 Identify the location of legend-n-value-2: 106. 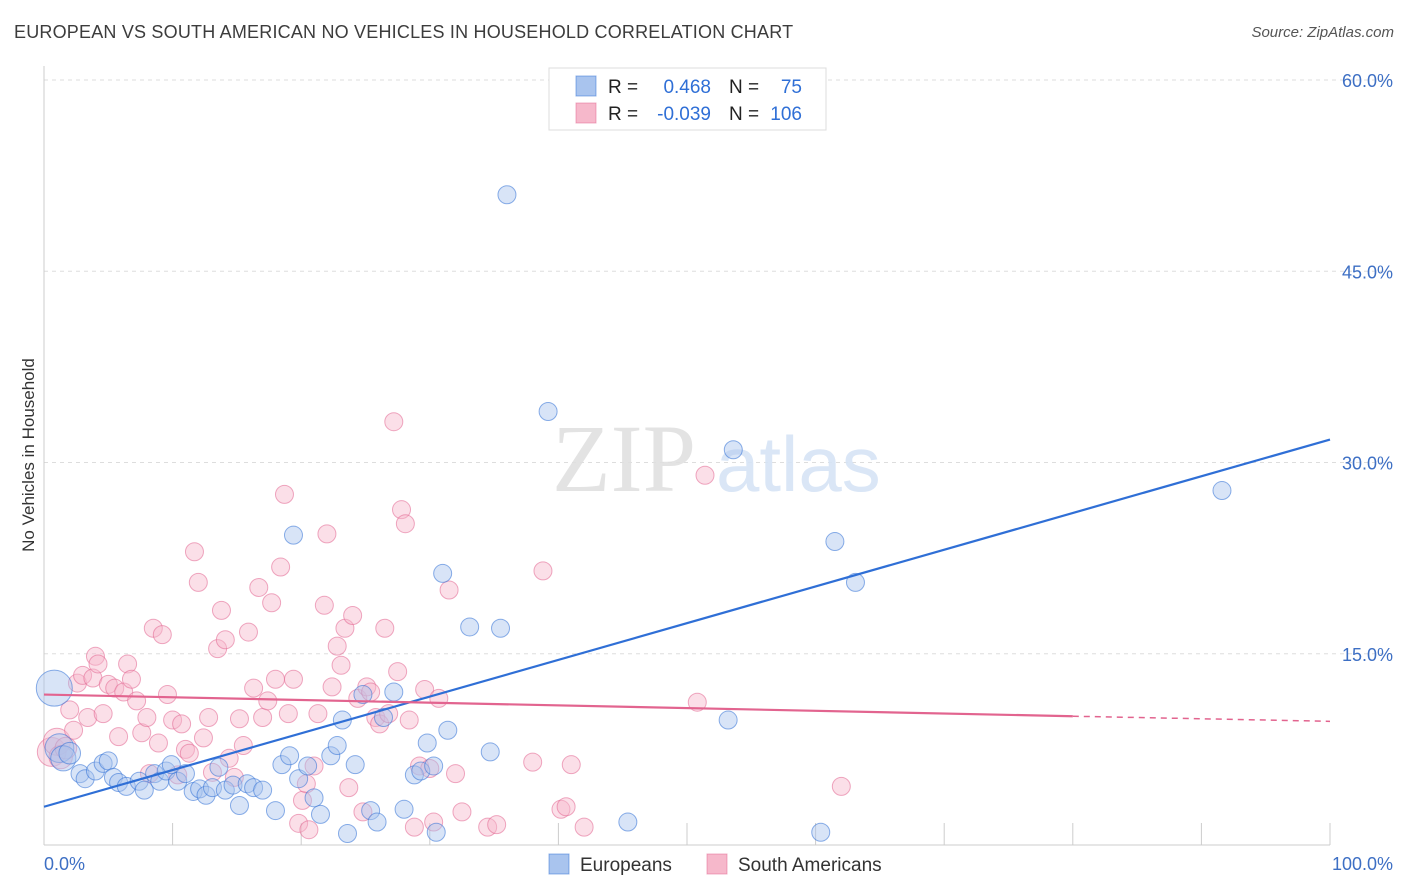
(786, 114).